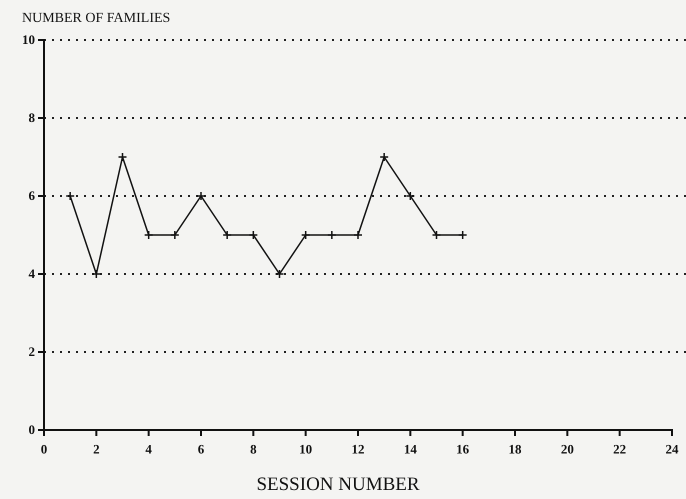  What do you see at coordinates (44, 448) in the screenshot?
I see `x-tick-label: 0` at bounding box center [44, 448].